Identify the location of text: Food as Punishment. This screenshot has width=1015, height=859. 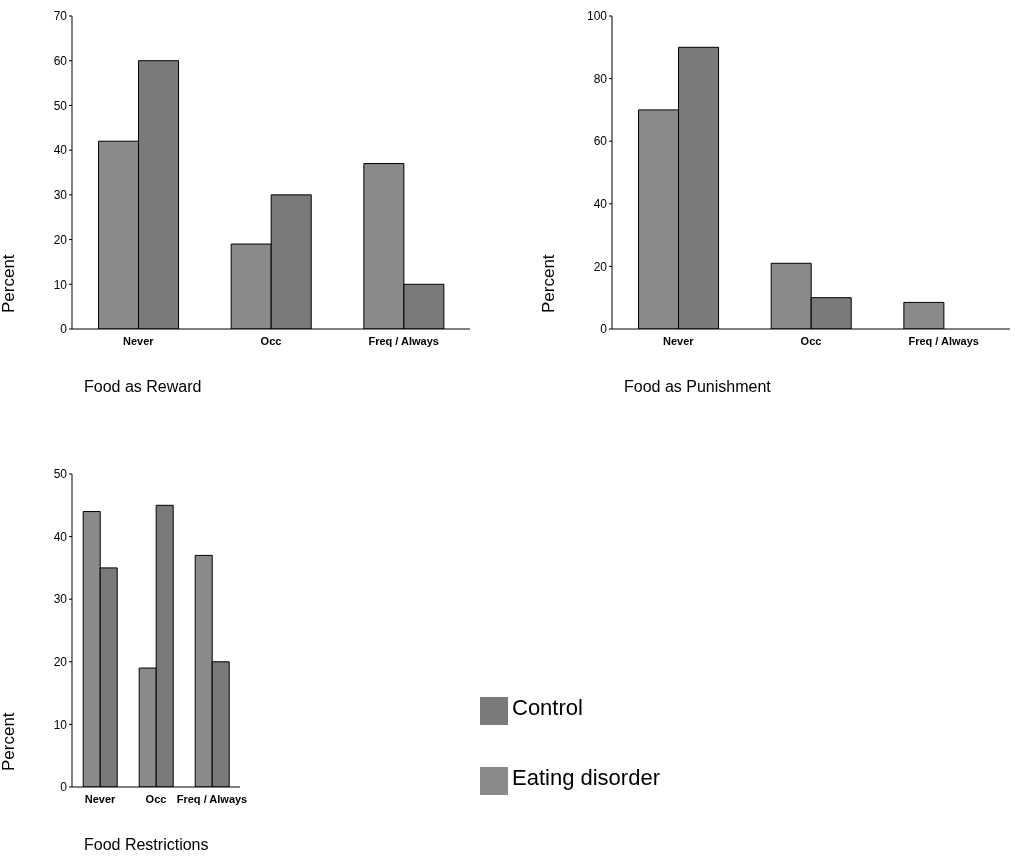
(697, 387).